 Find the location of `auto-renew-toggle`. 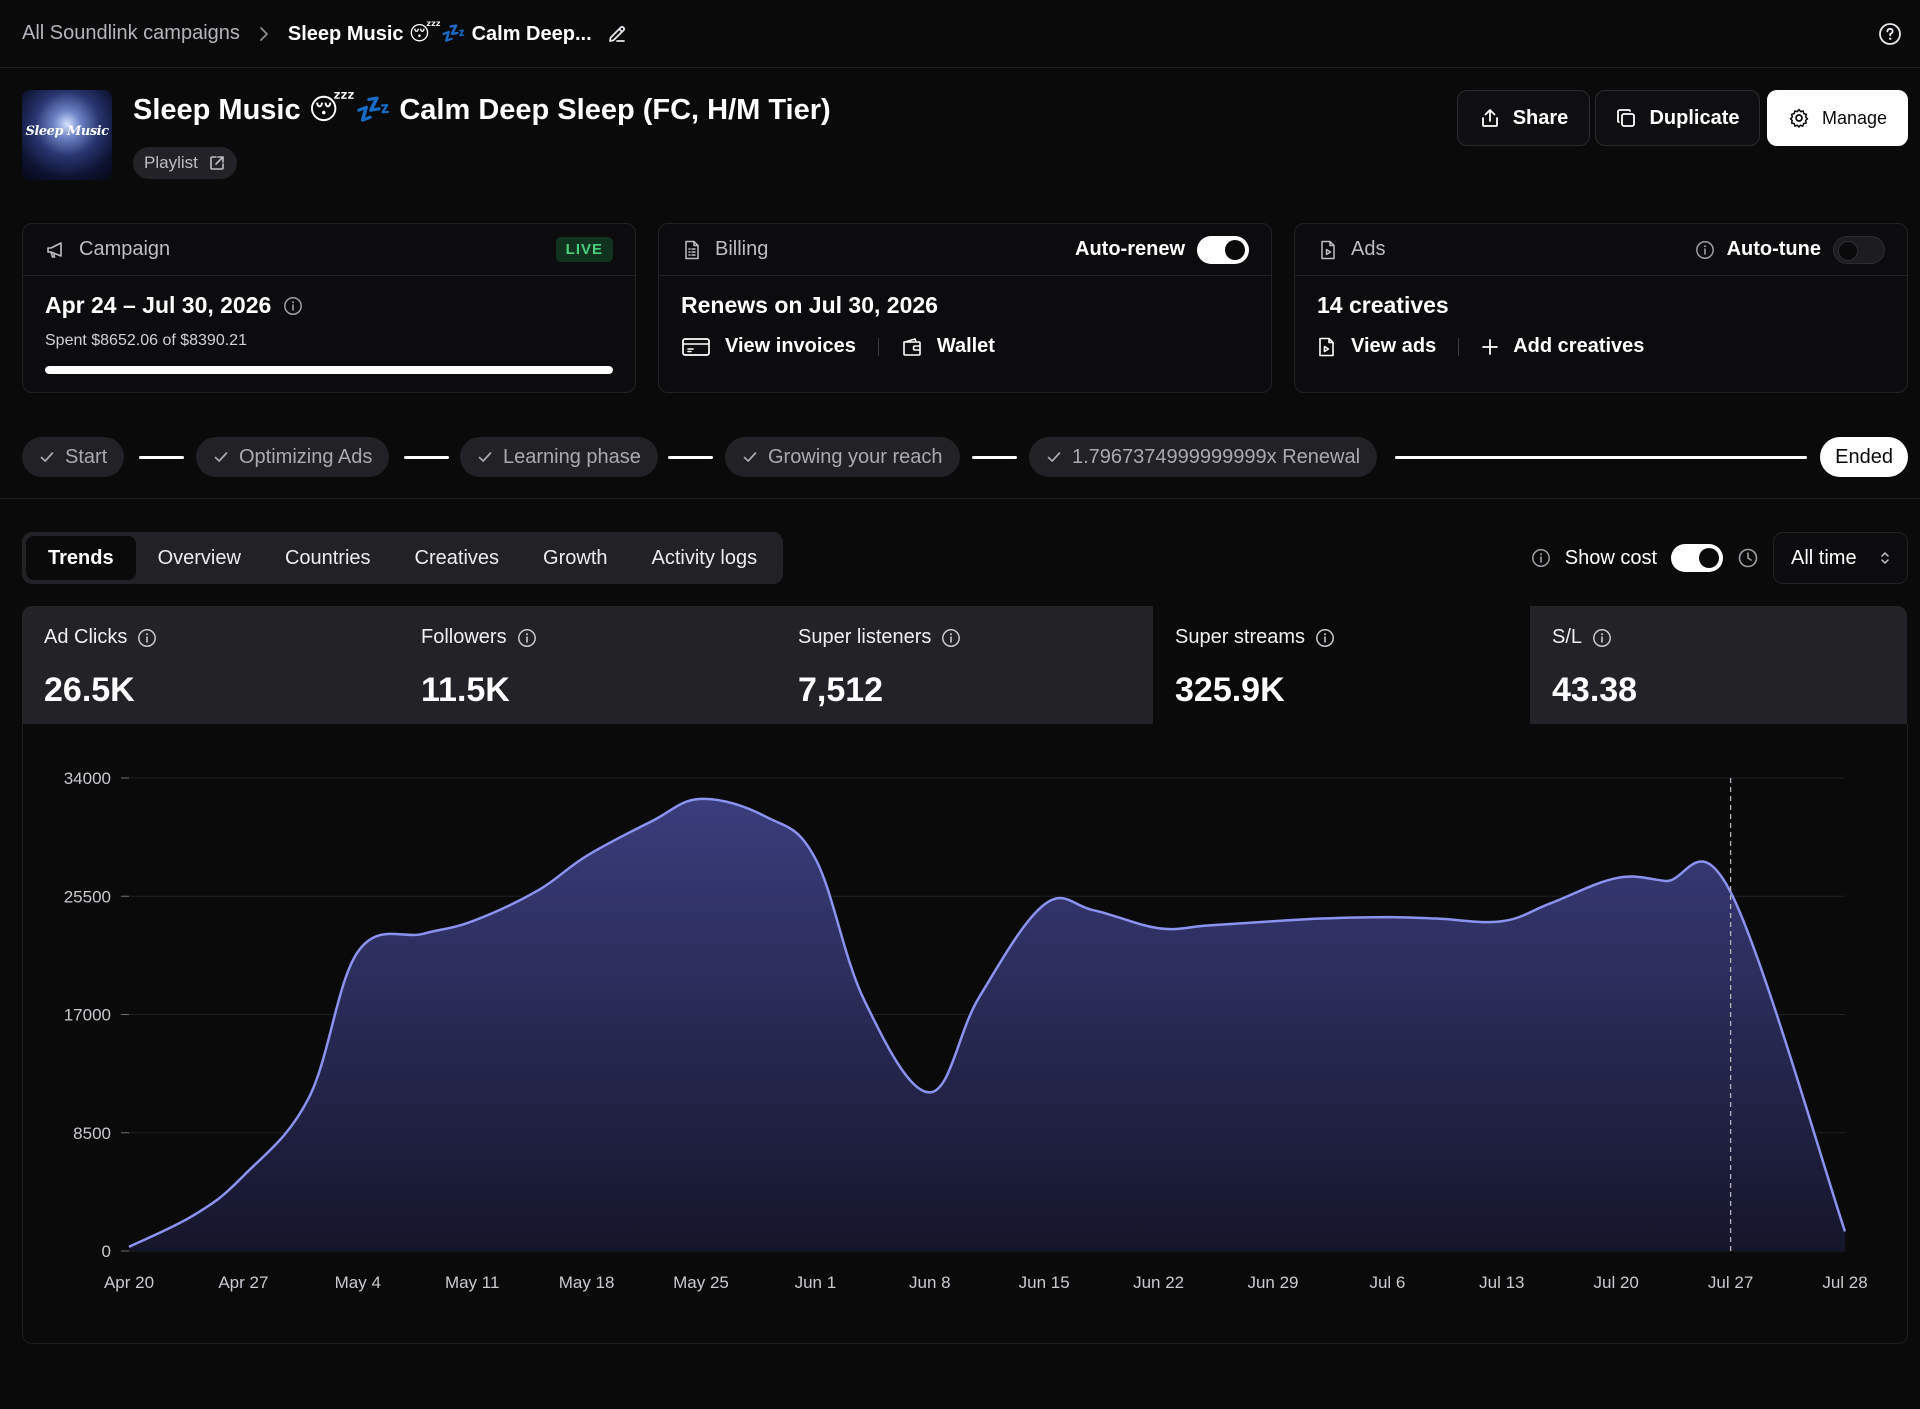

auto-renew-toggle is located at coordinates (1223, 249).